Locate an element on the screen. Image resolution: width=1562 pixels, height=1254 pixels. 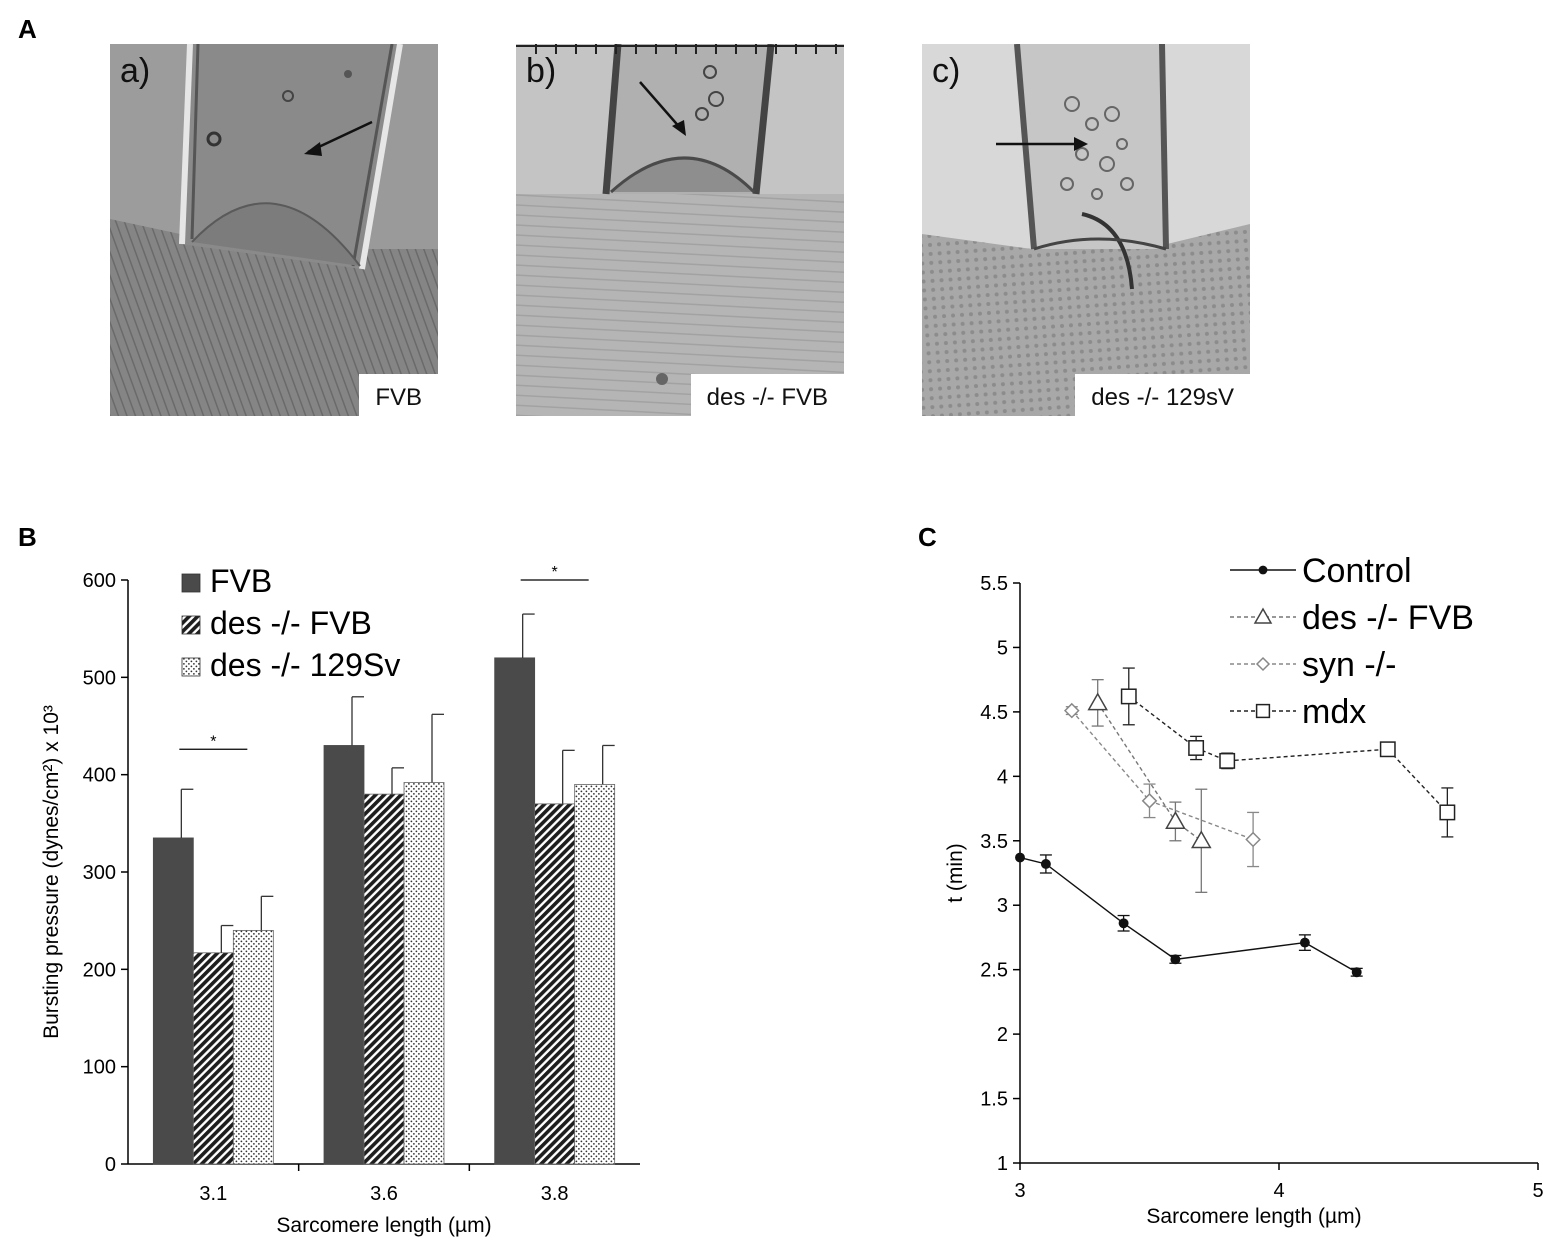
micrograph-des-129sv-image is located at coordinates (1086, 230).